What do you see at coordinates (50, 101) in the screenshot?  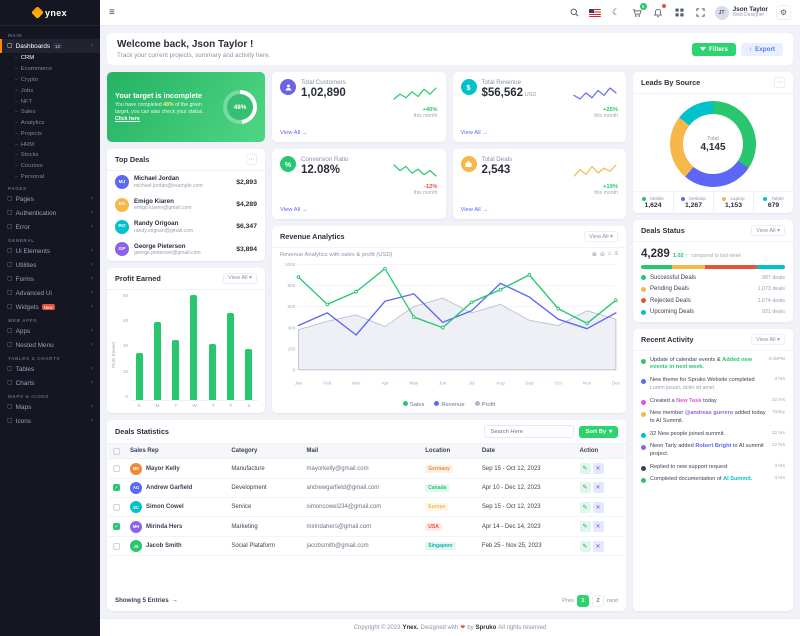 I see `sidebar-subitem-nft: – NFT` at bounding box center [50, 101].